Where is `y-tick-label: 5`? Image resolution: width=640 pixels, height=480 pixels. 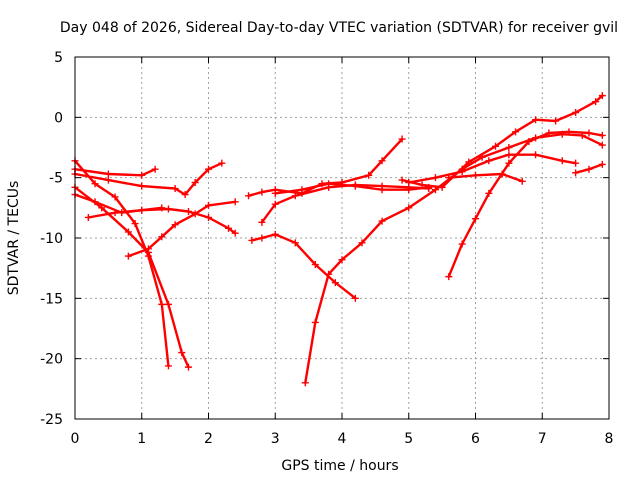
y-tick-label: 5 is located at coordinates (58, 58).